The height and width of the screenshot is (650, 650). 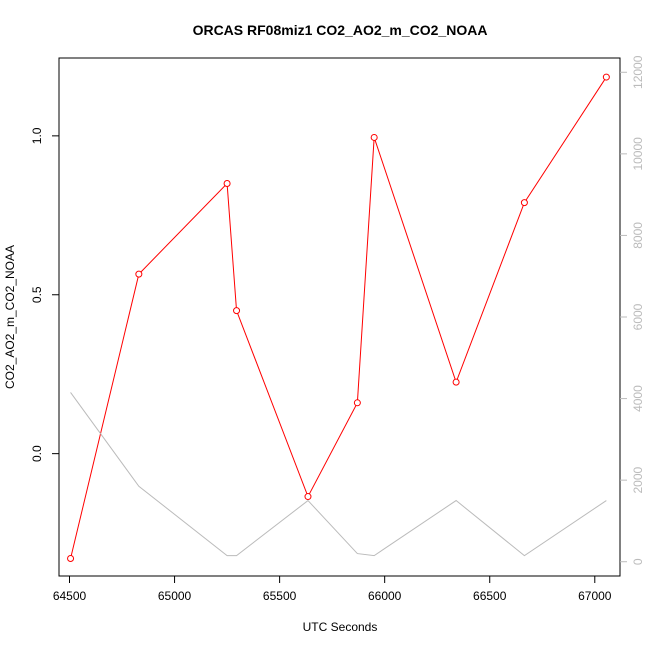 What do you see at coordinates (638, 479) in the screenshot?
I see `y2-tick-label: 2000` at bounding box center [638, 479].